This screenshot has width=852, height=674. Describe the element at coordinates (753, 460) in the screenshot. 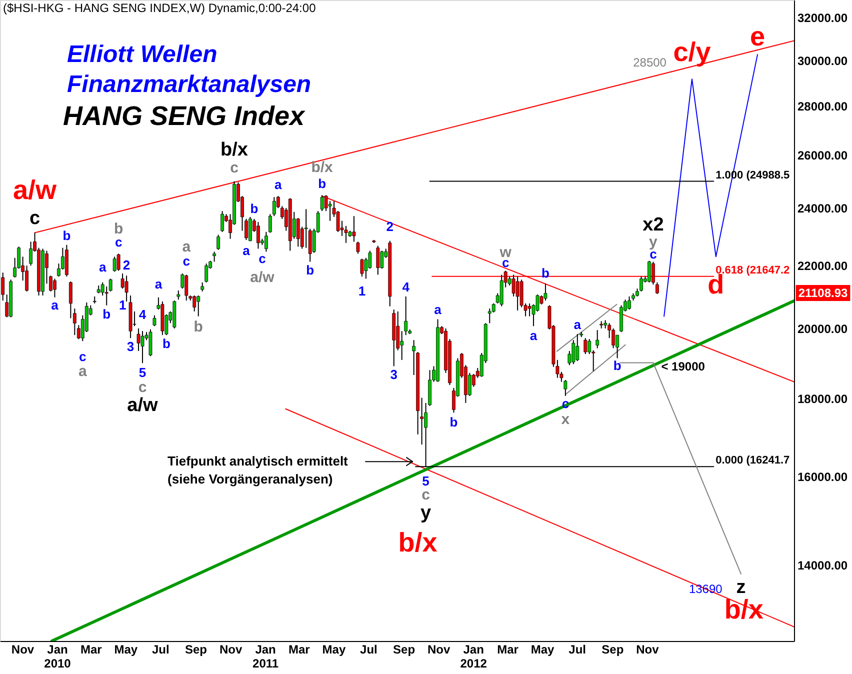

I see `annotation: 0.000 (16241.7` at that location.